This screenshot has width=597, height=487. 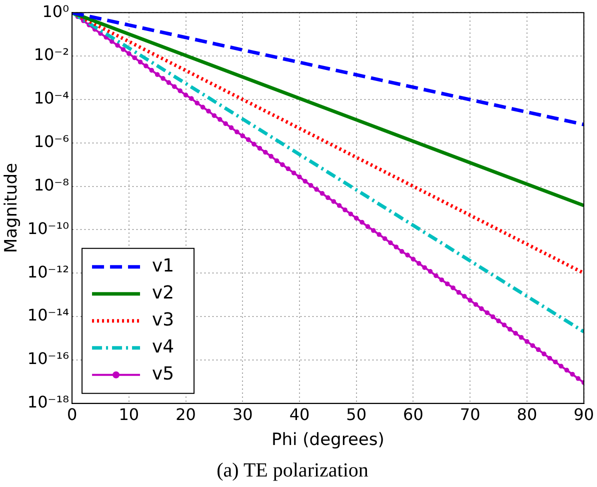 I want to click on legend-label: v2, so click(x=163, y=293).